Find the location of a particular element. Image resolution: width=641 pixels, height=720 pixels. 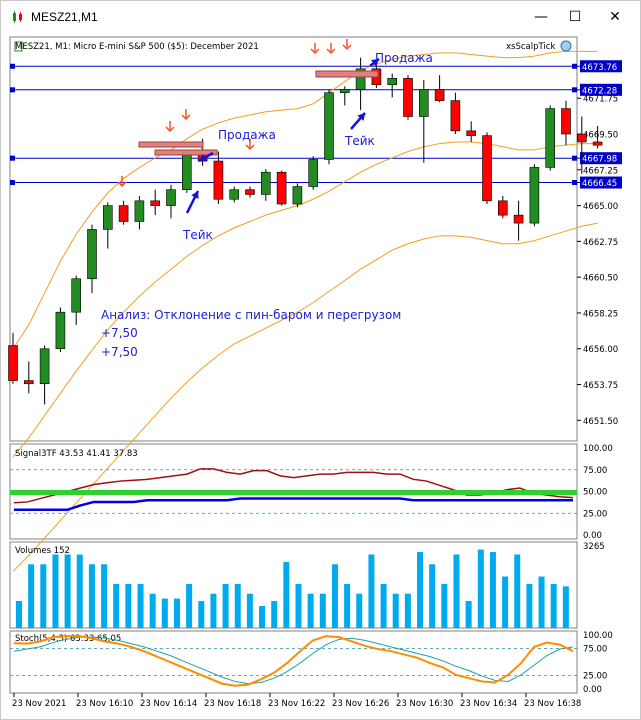

price-tick-label: 4667.98 is located at coordinates (599, 160).